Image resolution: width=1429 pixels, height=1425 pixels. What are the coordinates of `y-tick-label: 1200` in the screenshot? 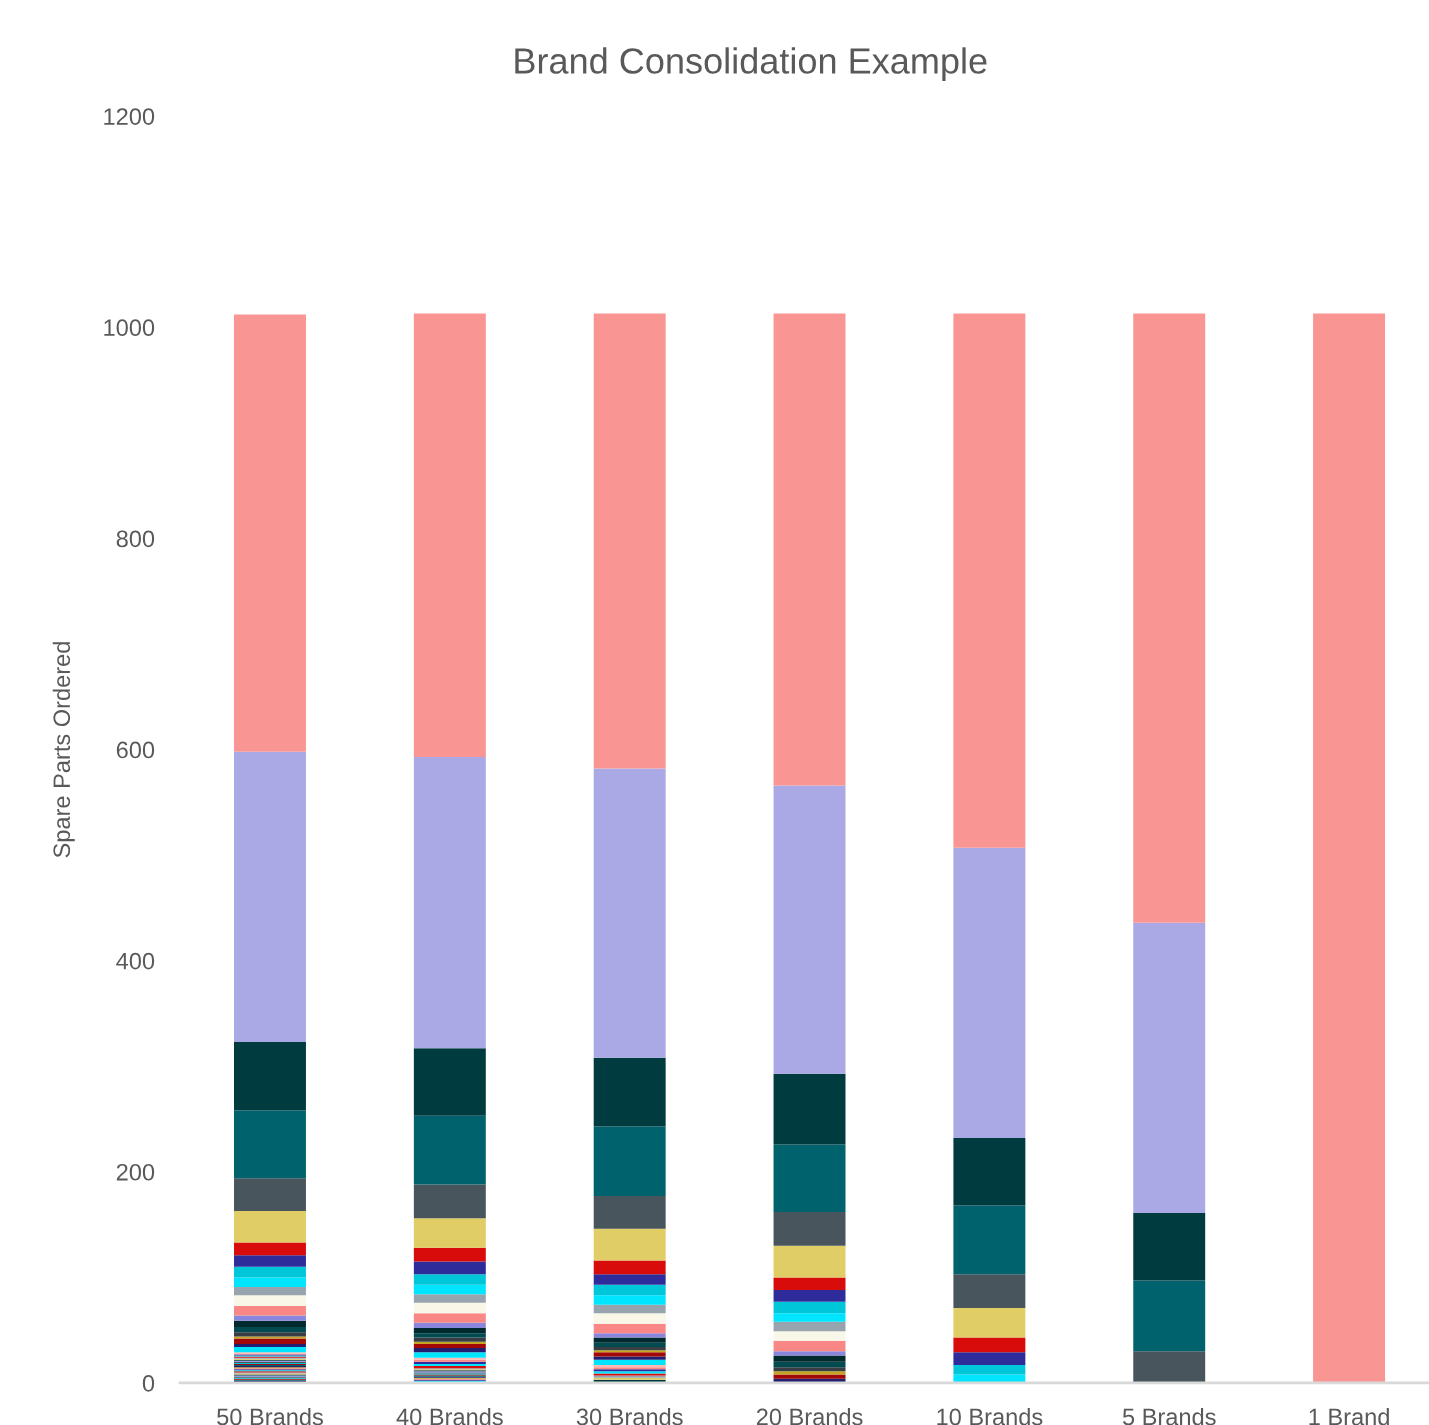 It's located at (129, 116).